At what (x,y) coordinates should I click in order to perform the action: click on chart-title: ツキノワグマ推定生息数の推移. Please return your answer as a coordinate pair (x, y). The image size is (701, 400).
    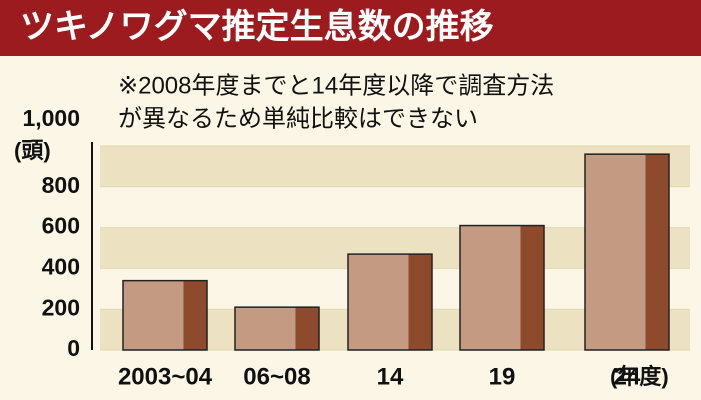
    Looking at the image, I should click on (257, 26).